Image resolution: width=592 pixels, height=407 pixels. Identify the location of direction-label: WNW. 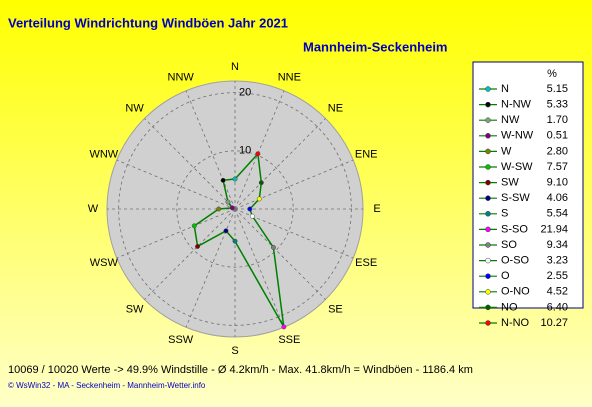
(103, 155).